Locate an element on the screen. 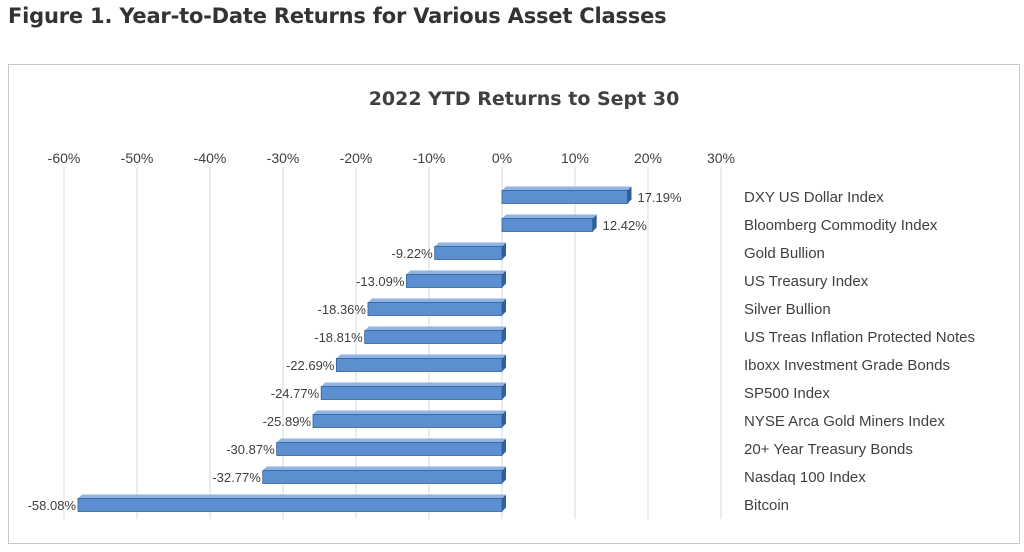  value-label: -13.09% is located at coordinates (380, 281).